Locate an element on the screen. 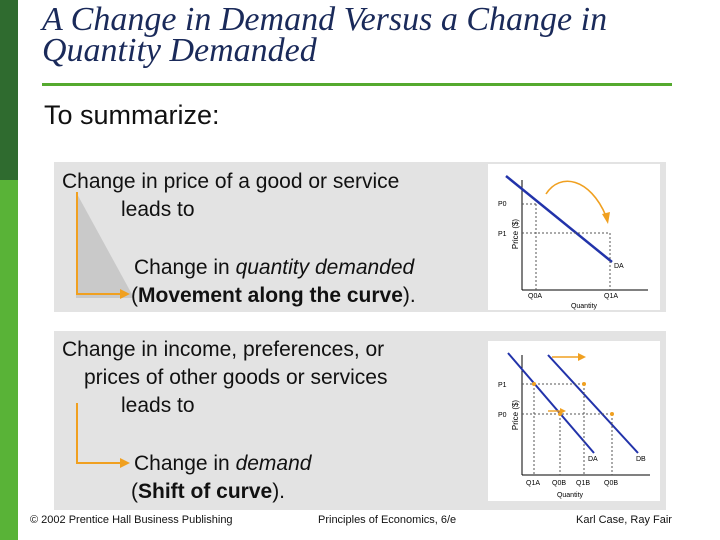  q1-label: Q1A is located at coordinates (611, 296).